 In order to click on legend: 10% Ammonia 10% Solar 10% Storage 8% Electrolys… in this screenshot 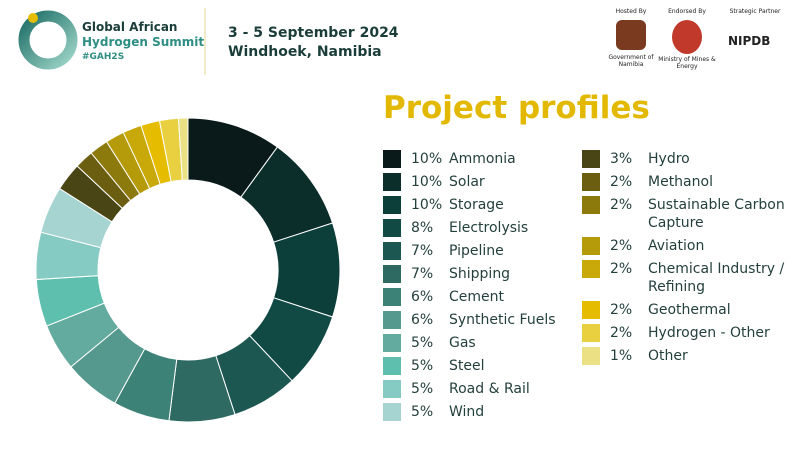, I will do `click(469, 285)`.